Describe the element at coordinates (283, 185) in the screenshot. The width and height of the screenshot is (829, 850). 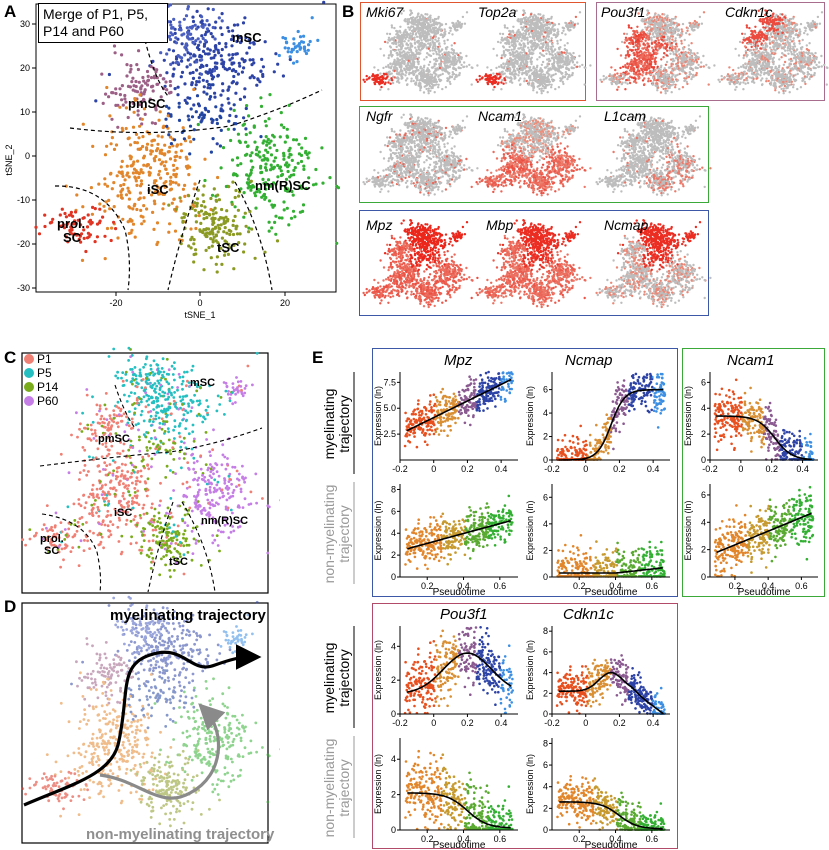
I see `a-label-nmrsc: nm(R)SC` at that location.